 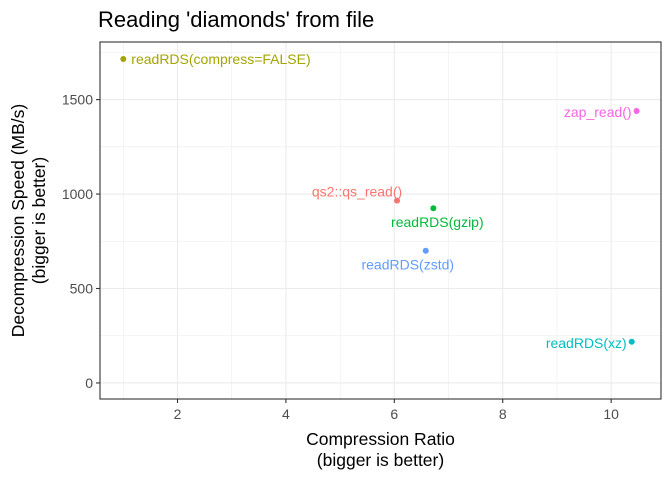 I want to click on data-point-label: readRDS(xz), so click(x=586, y=343).